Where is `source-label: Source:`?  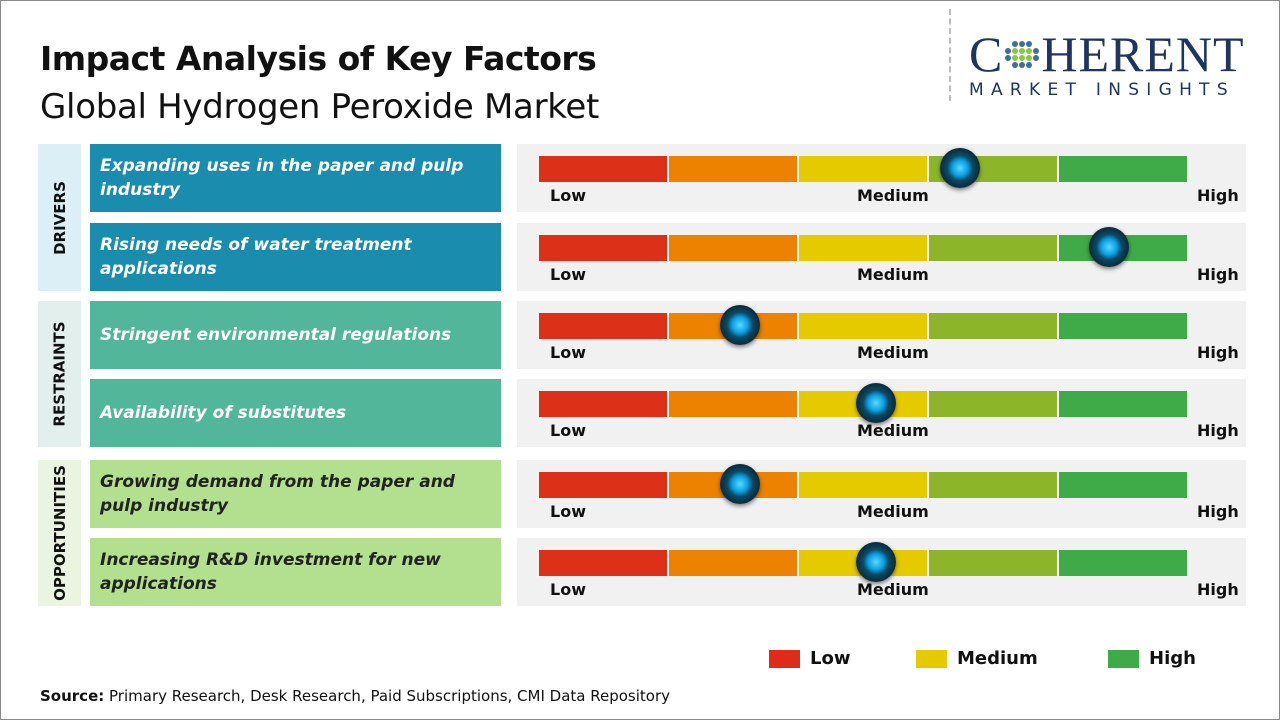 source-label: Source: is located at coordinates (72, 696).